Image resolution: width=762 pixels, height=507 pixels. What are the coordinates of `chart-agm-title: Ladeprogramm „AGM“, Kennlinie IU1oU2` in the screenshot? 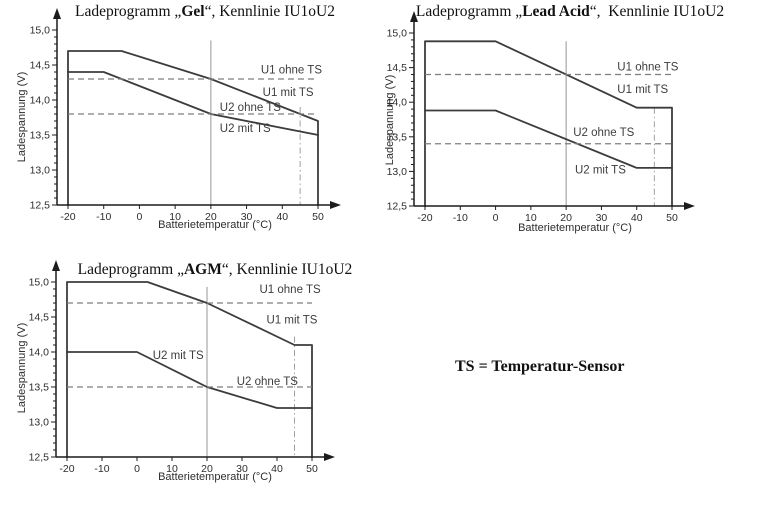 It's located at (215, 270).